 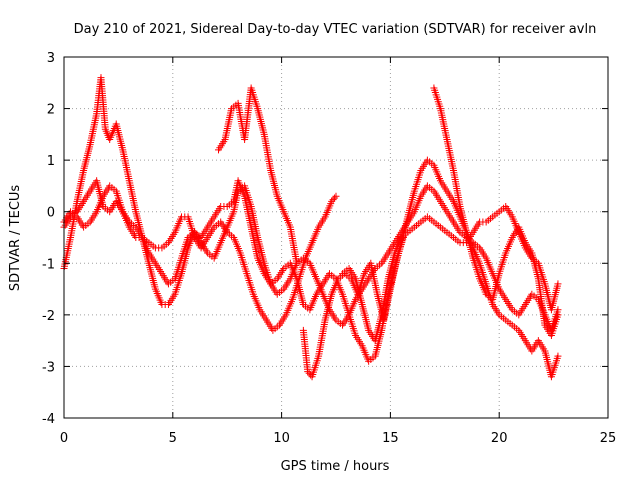 What do you see at coordinates (15, 238) in the screenshot?
I see `y-axis-label: SDTVAR / TECUs` at bounding box center [15, 238].